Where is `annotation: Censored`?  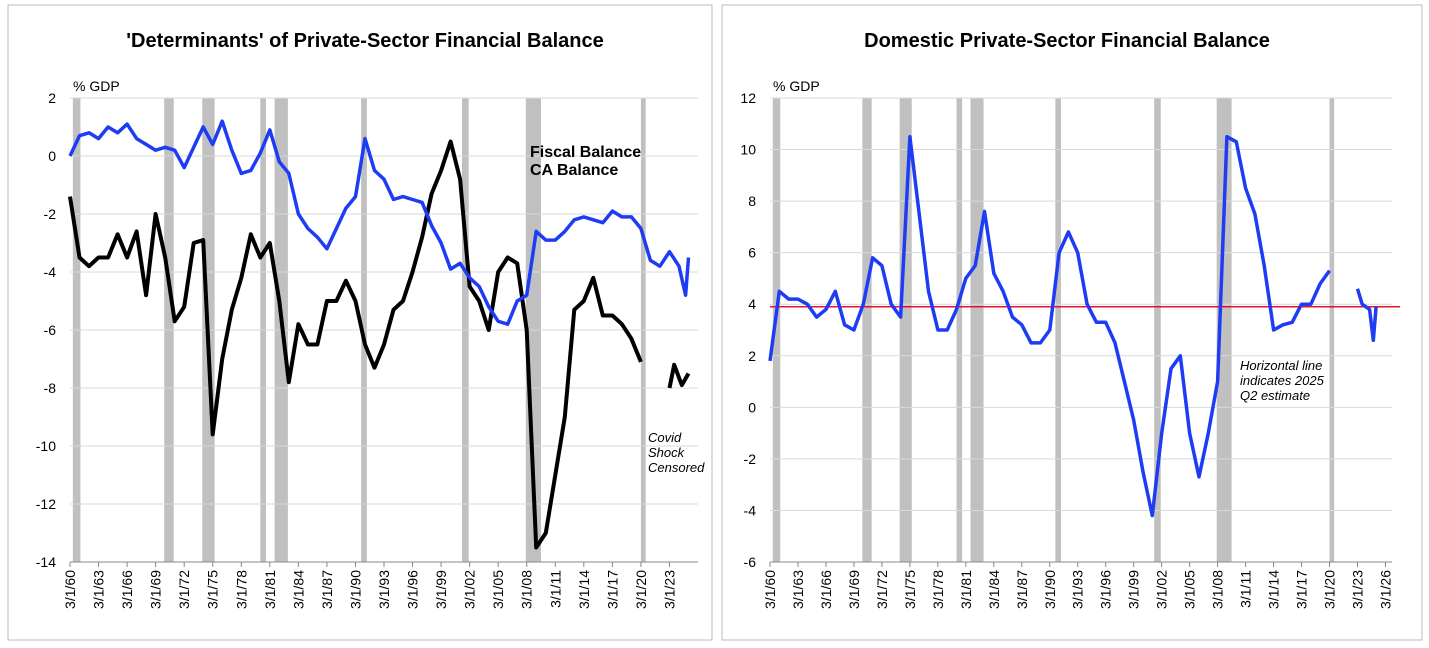 annotation: Censored is located at coordinates (676, 467).